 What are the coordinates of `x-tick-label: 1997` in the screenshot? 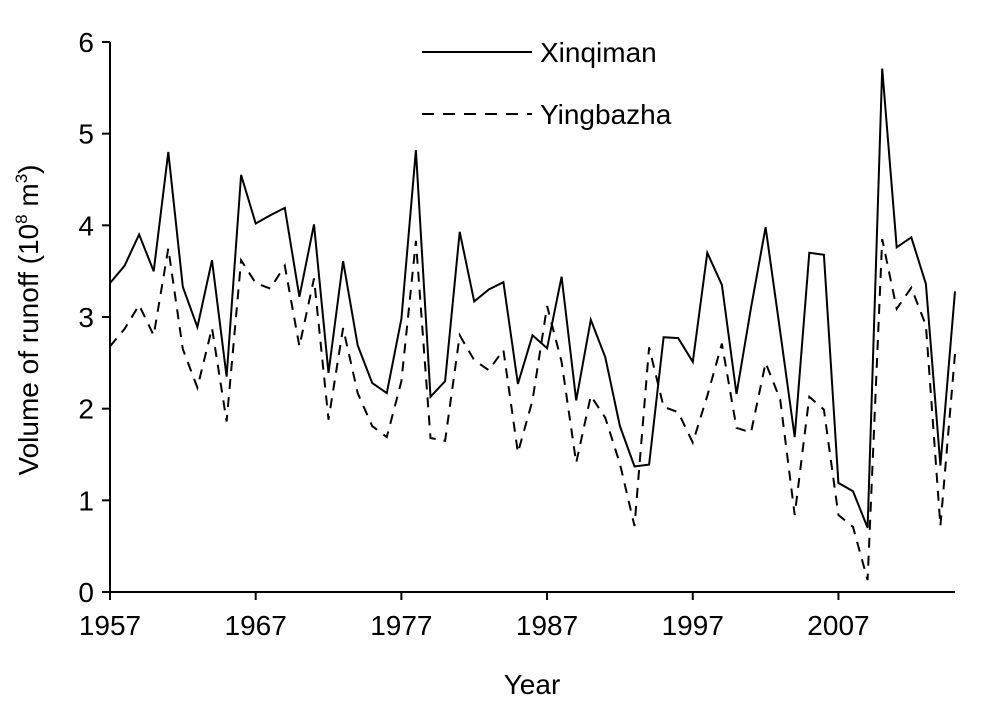 It's located at (693, 625).